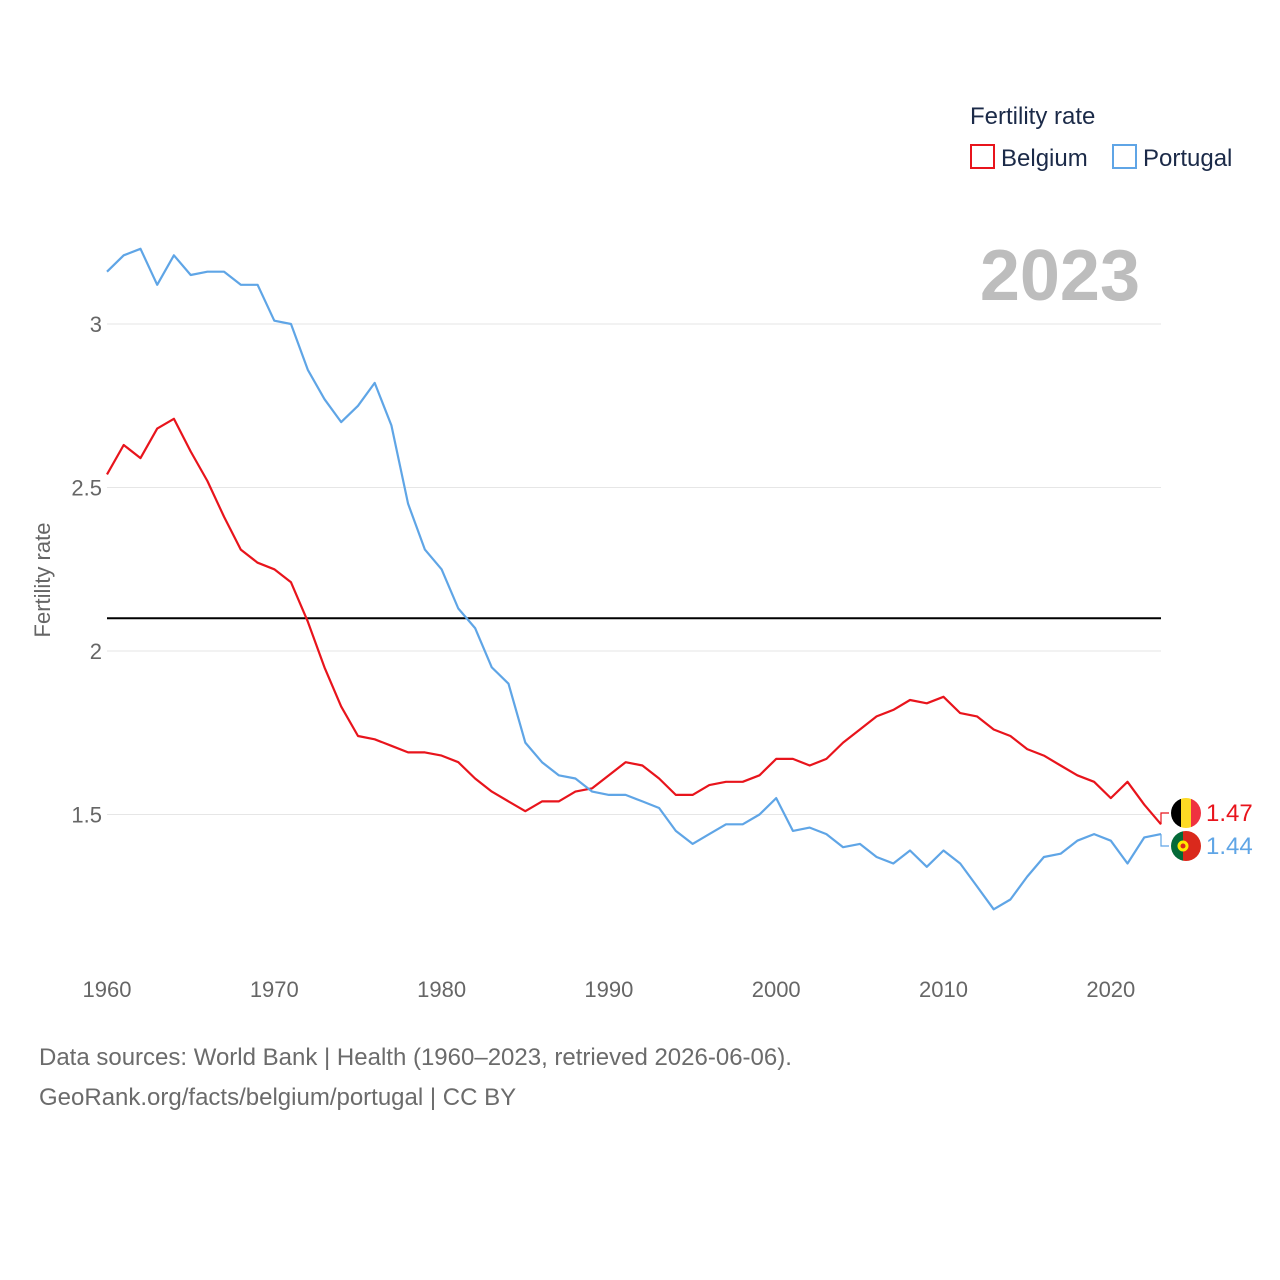  I want to click on end-value-label-portugal: 1.44, so click(1229, 846).